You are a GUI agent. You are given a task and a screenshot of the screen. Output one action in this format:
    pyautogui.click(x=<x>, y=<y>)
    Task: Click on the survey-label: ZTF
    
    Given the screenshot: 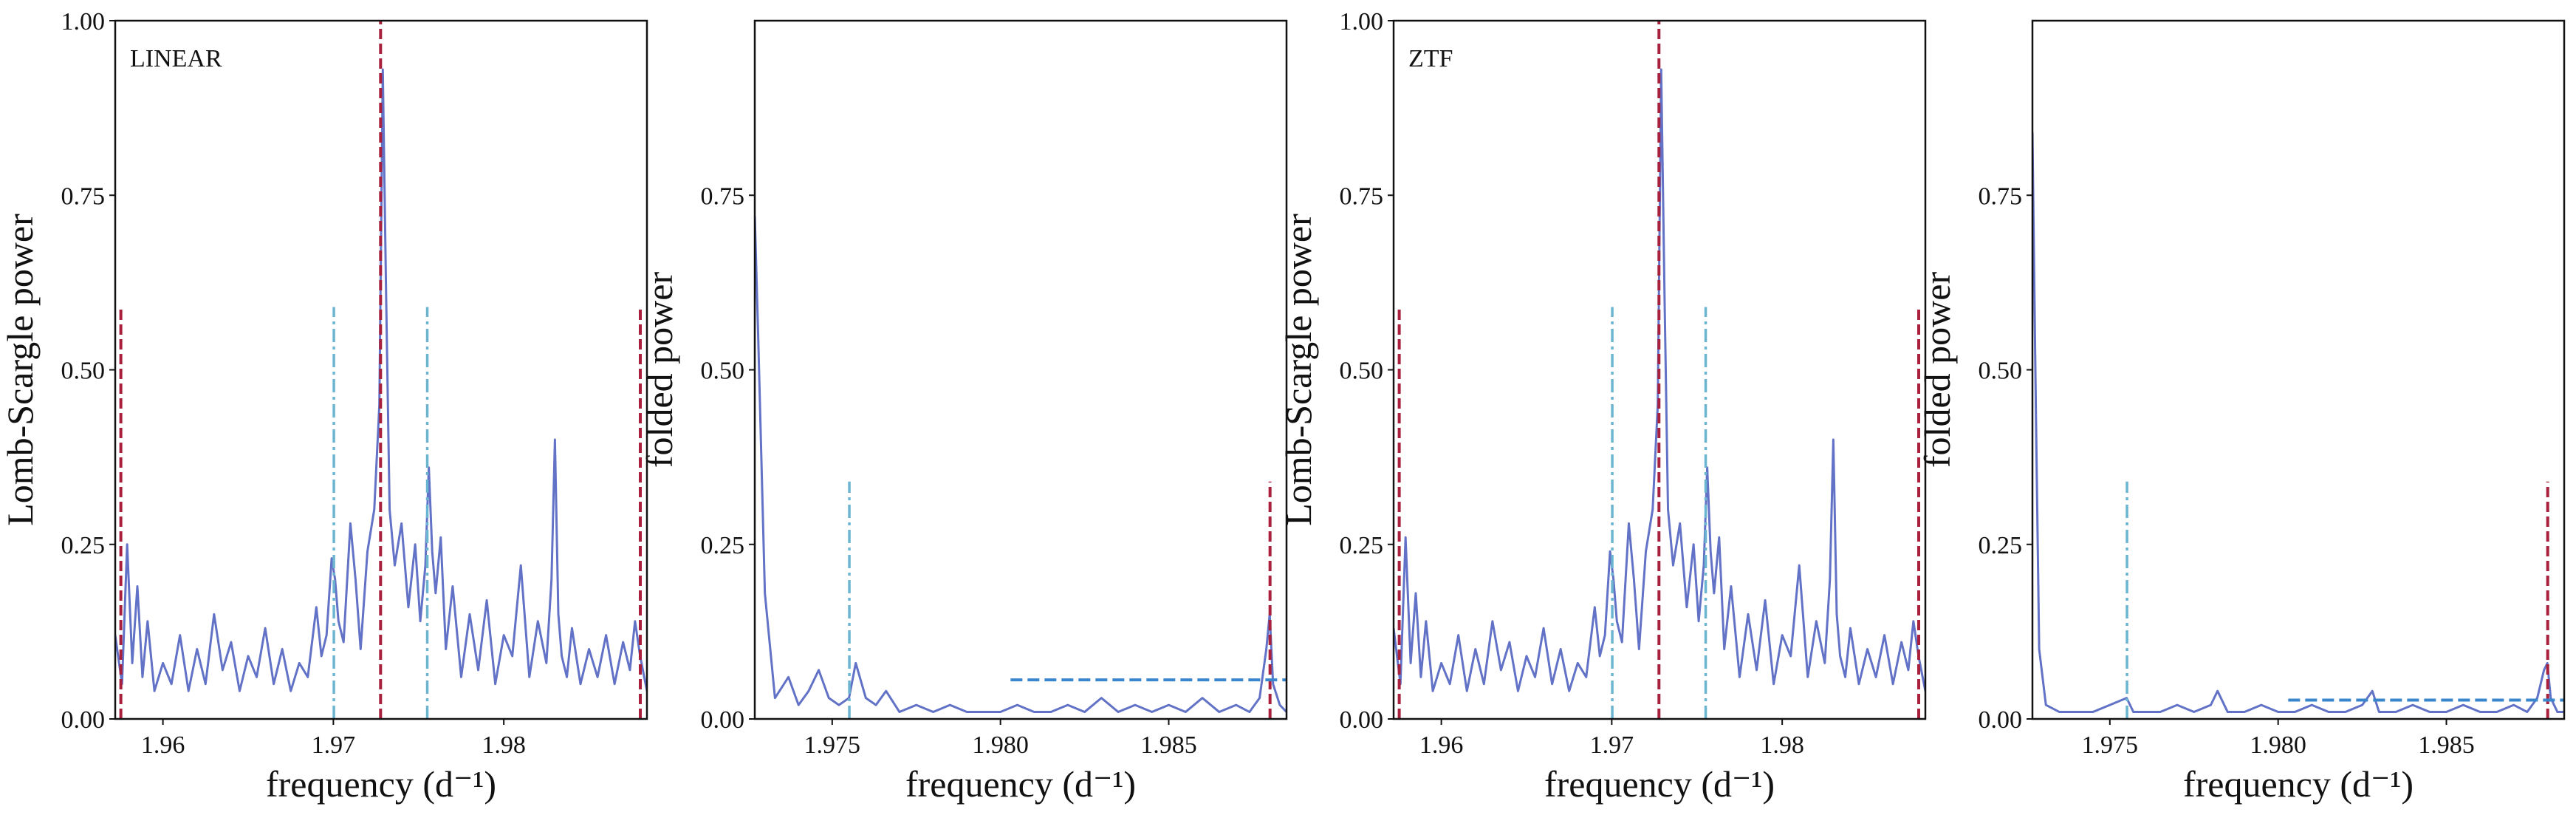 What is the action you would take?
    pyautogui.click(x=1430, y=58)
    